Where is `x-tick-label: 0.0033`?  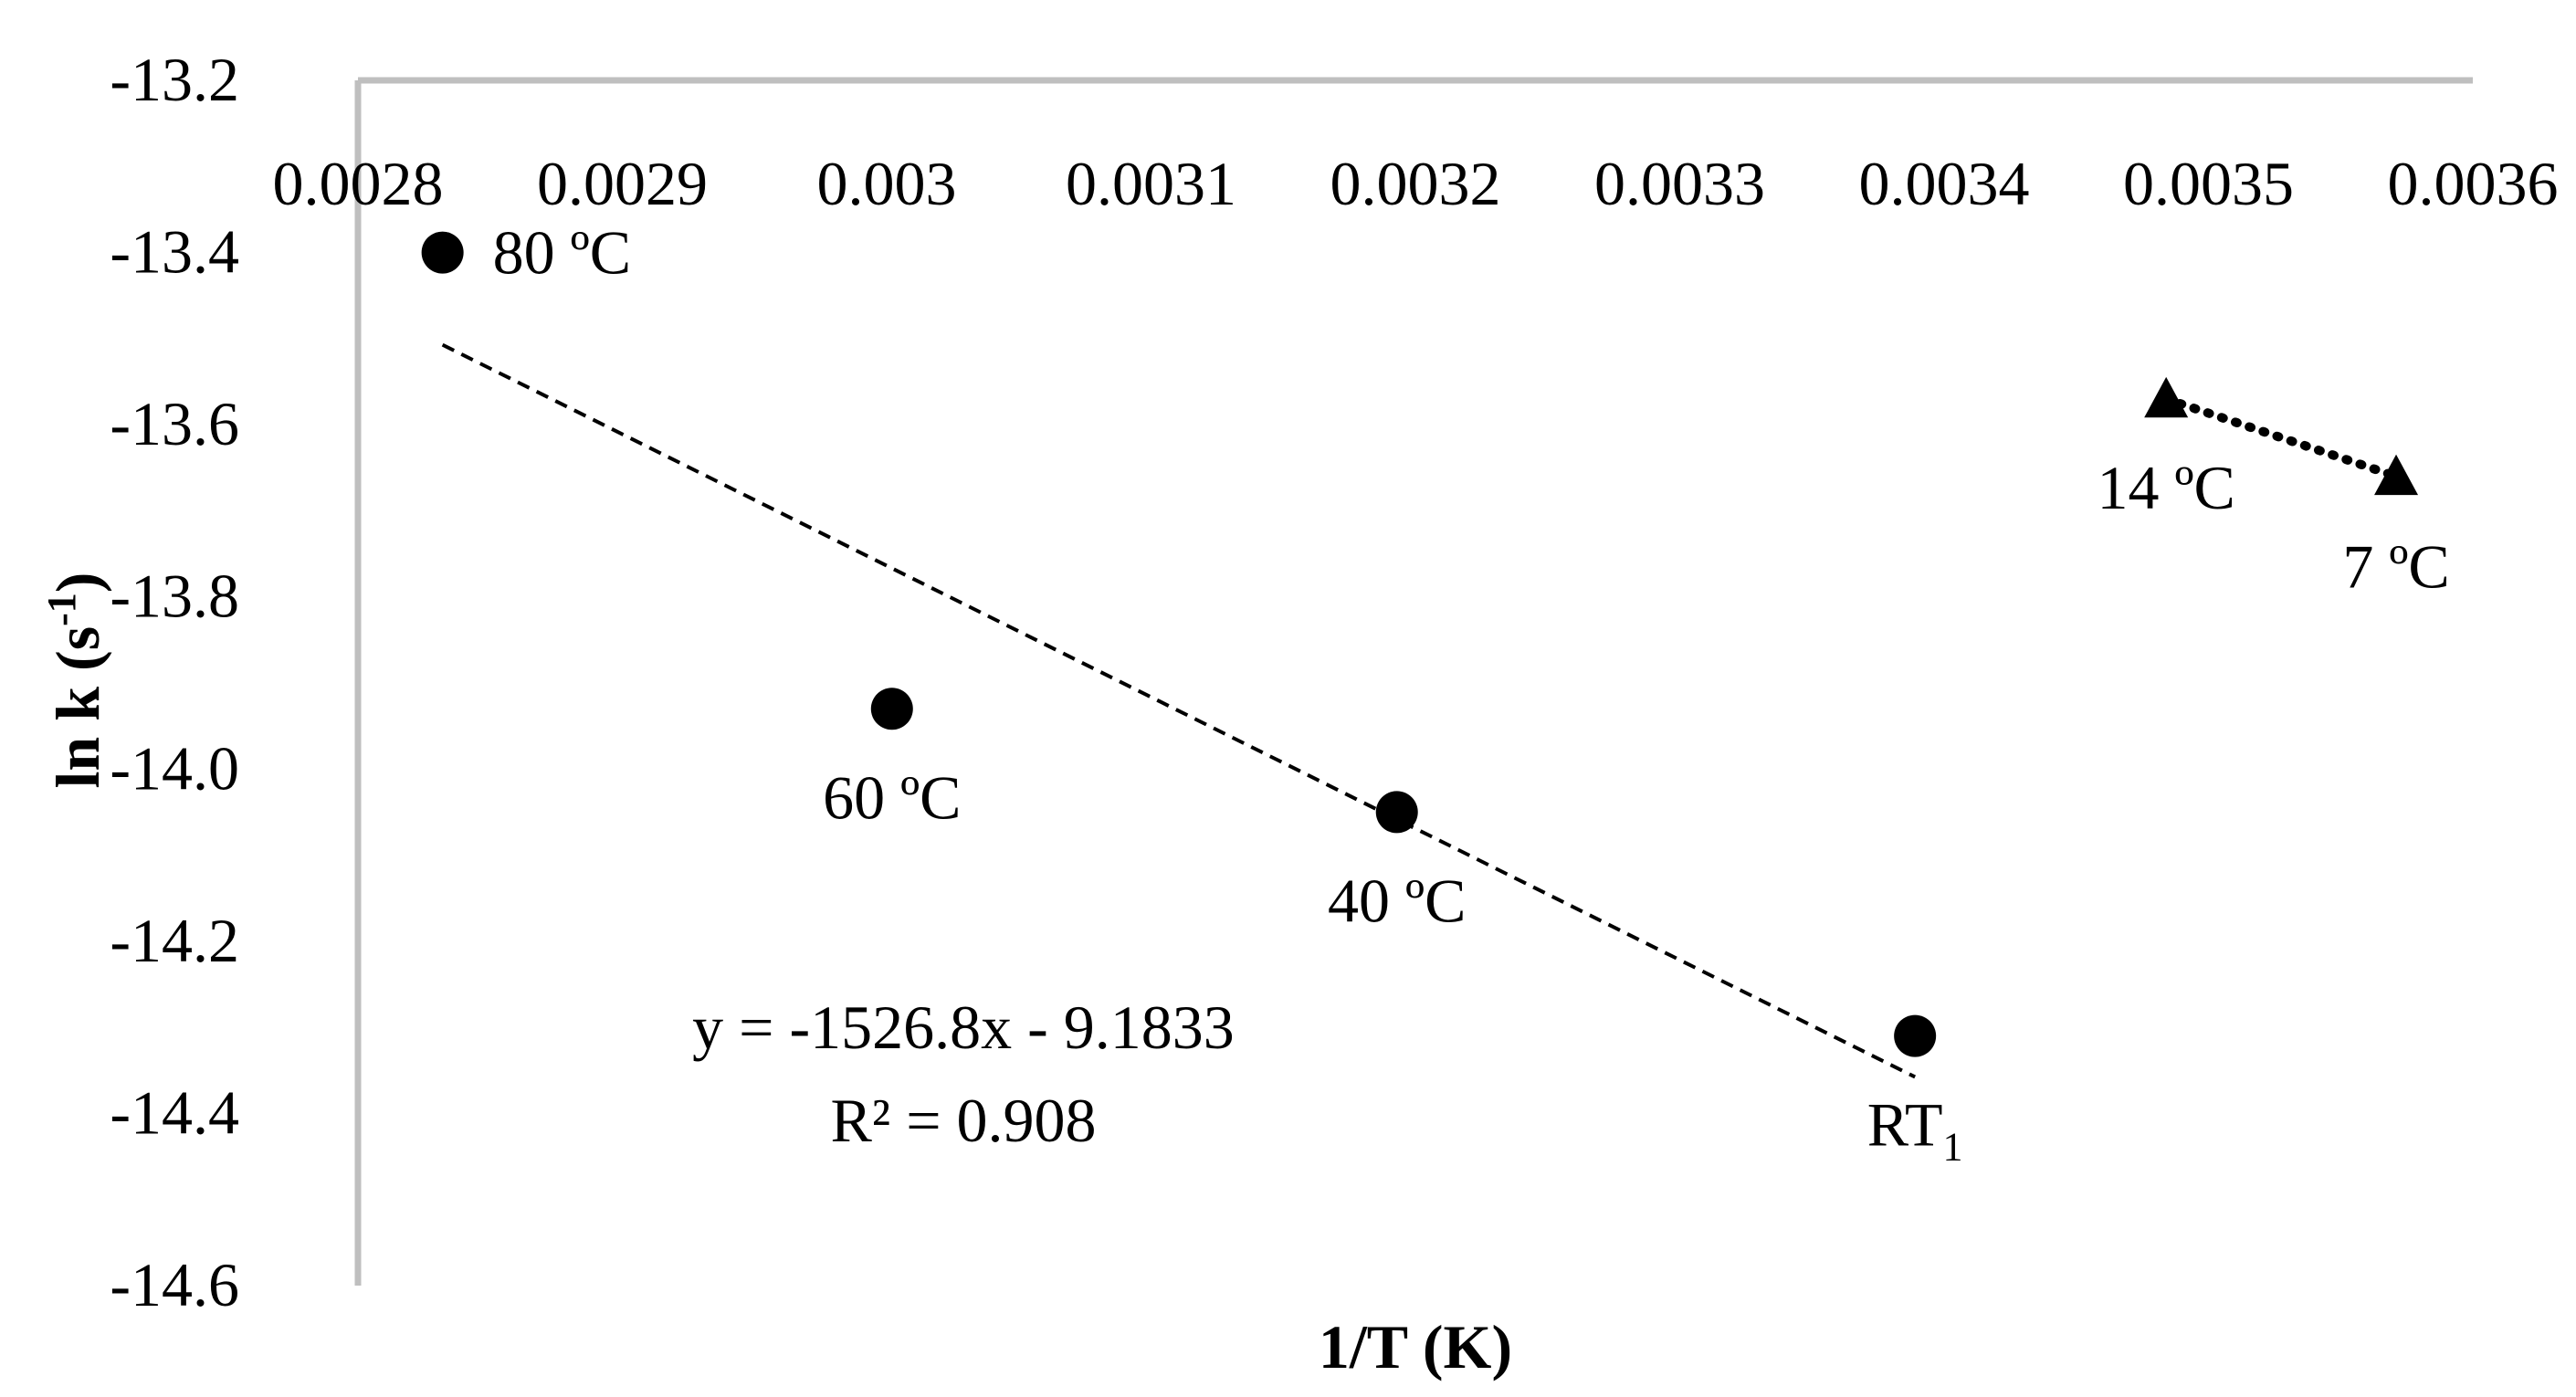
x-tick-label: 0.0033 is located at coordinates (1679, 183).